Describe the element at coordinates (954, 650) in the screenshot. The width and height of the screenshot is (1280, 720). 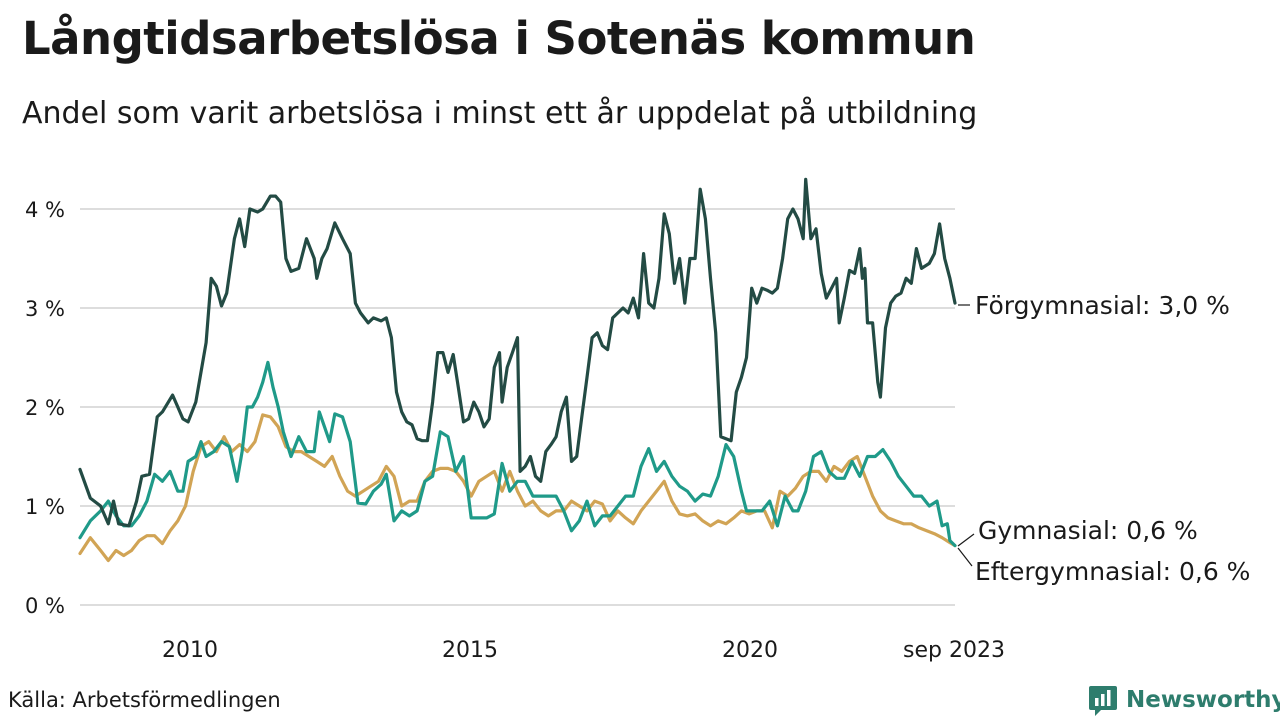
I see `x-tick-label: sep 2023` at that location.